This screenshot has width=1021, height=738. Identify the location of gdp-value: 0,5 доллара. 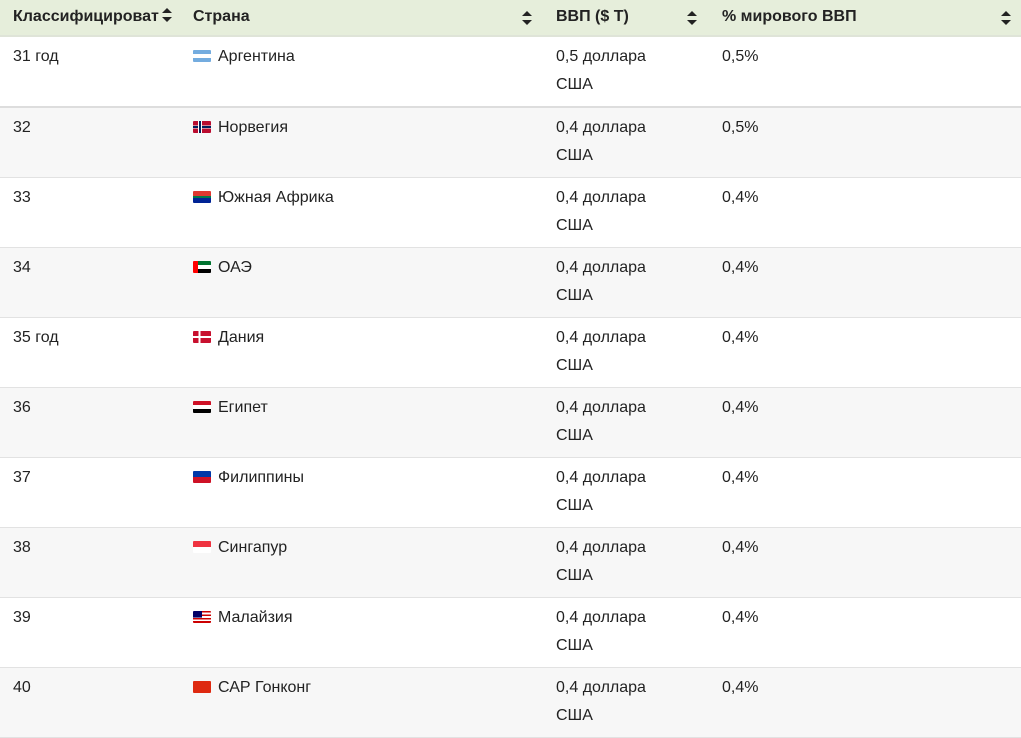
(601, 56).